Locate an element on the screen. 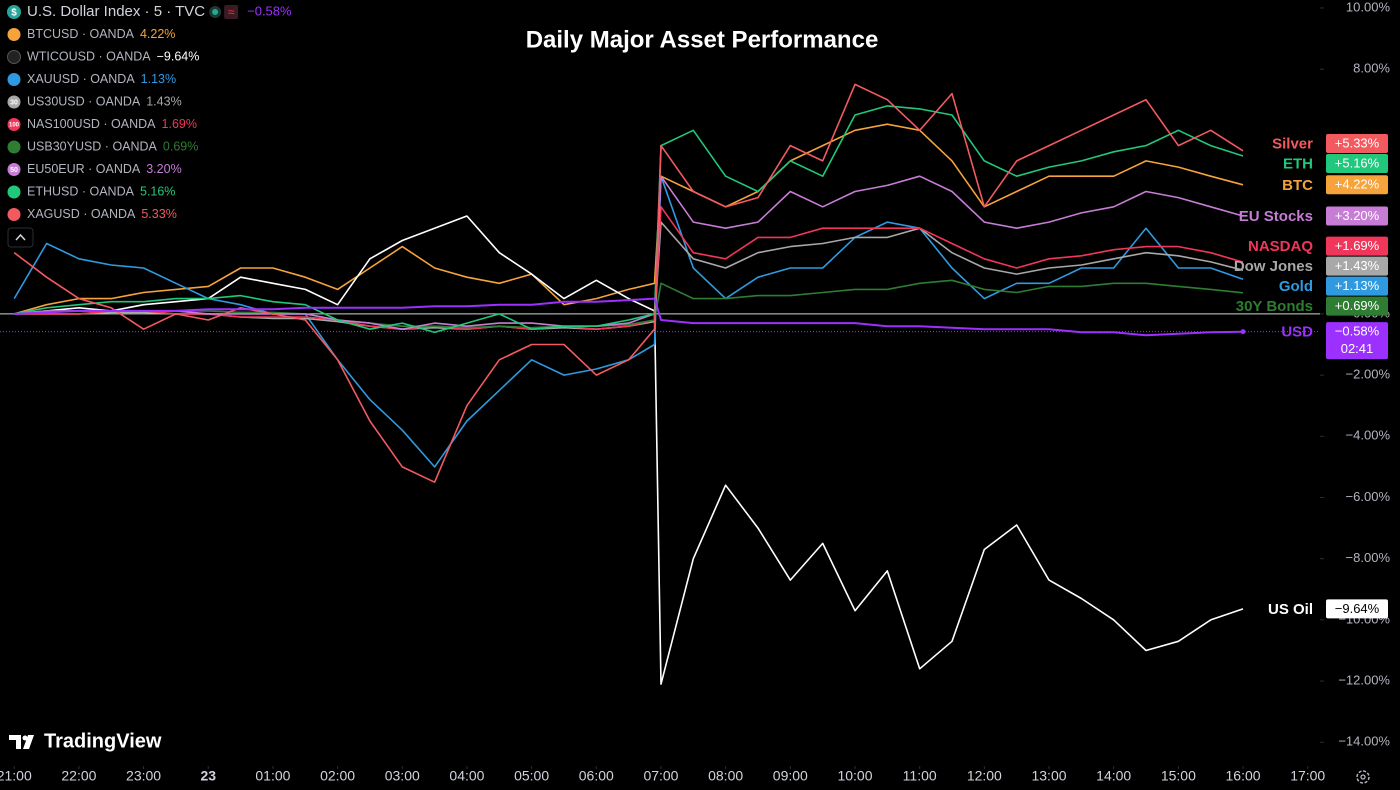  x-tick-label: 06:00 is located at coordinates (596, 776).